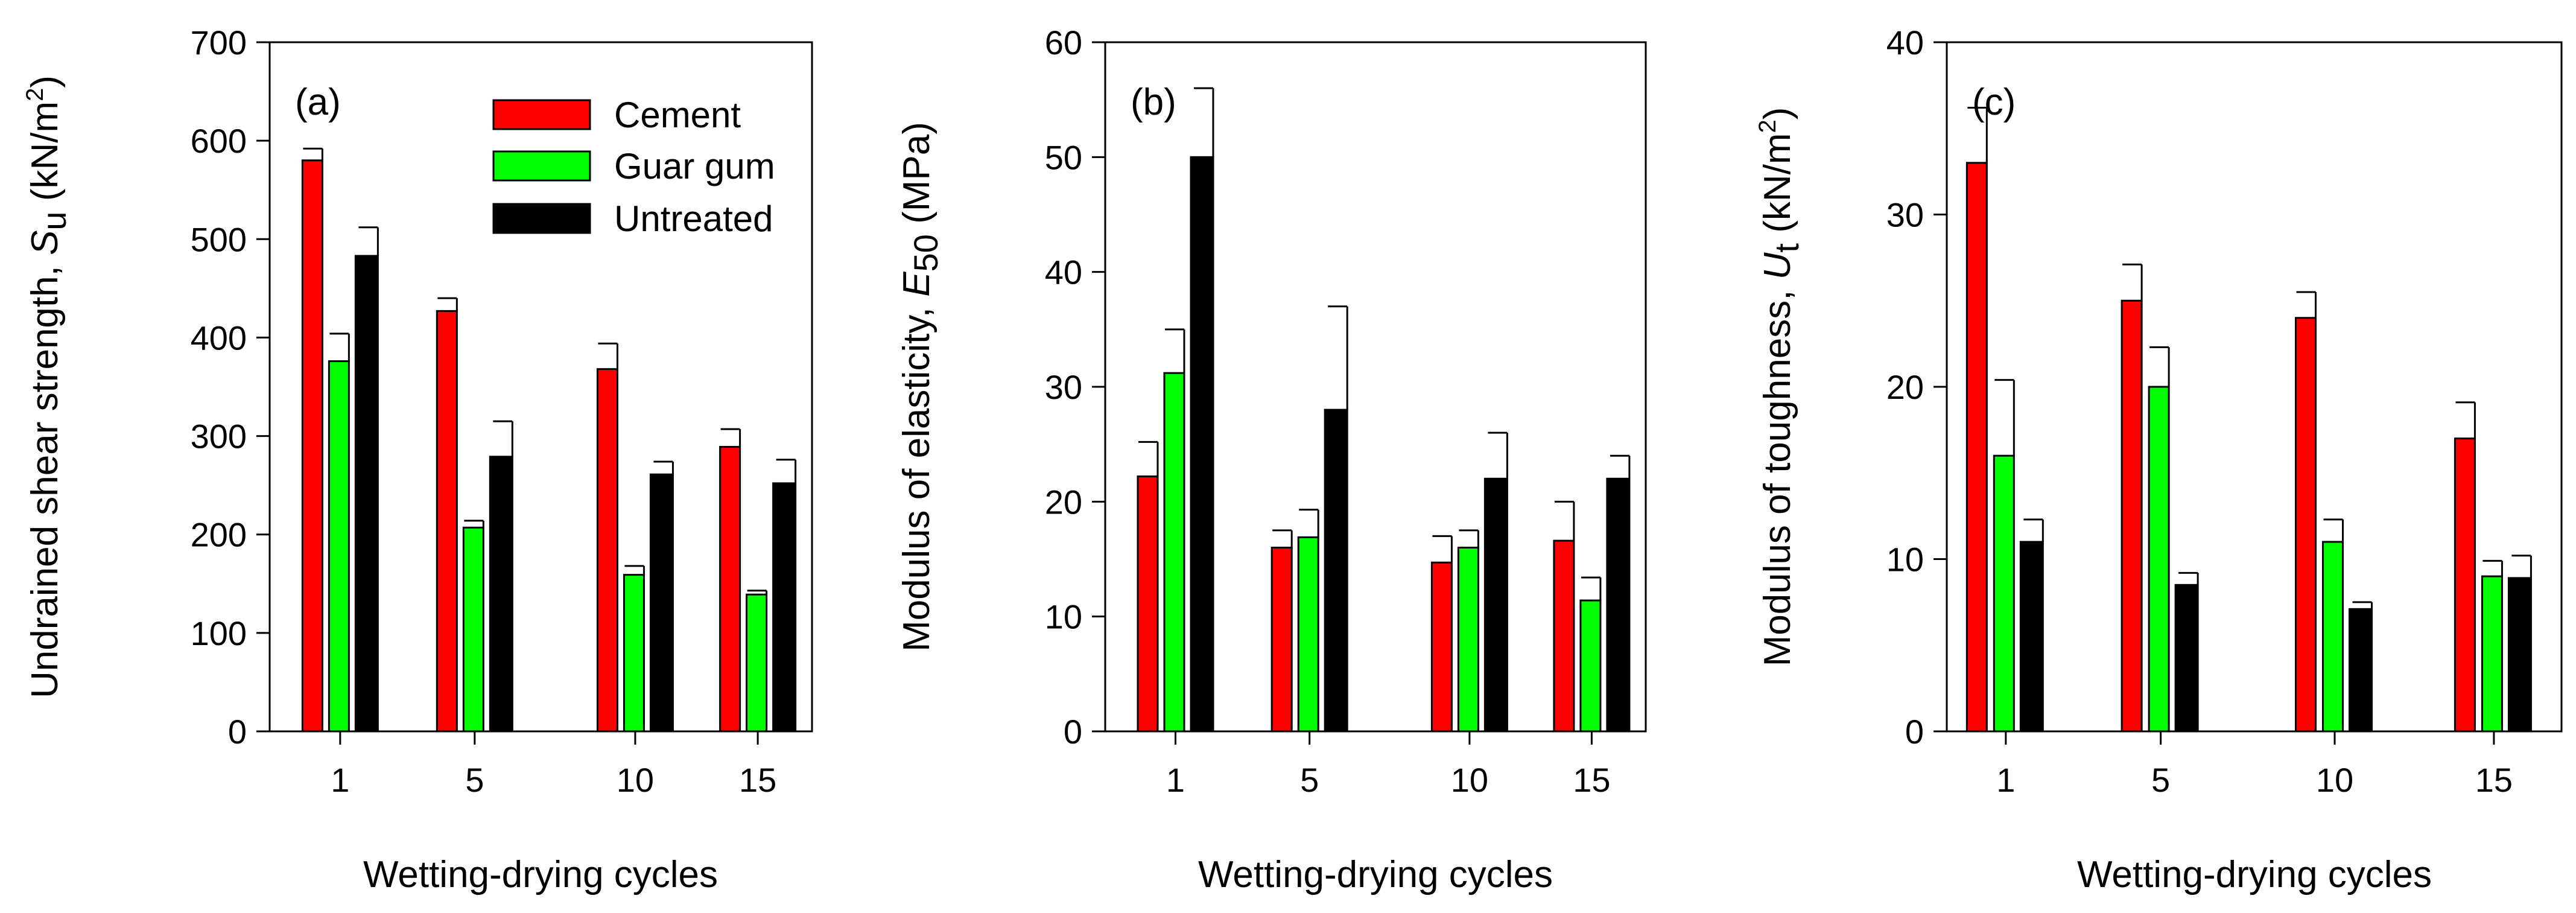 The width and height of the screenshot is (2576, 913). Describe the element at coordinates (916, 178) in the screenshot. I see `y-axis-unit: (MPa)` at that location.